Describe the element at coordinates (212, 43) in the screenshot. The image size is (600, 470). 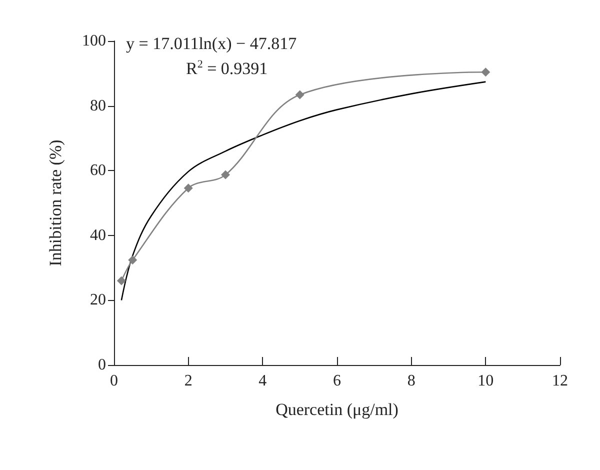
I see `annotation: y = 17.011ln(x) − 47.817` at that location.